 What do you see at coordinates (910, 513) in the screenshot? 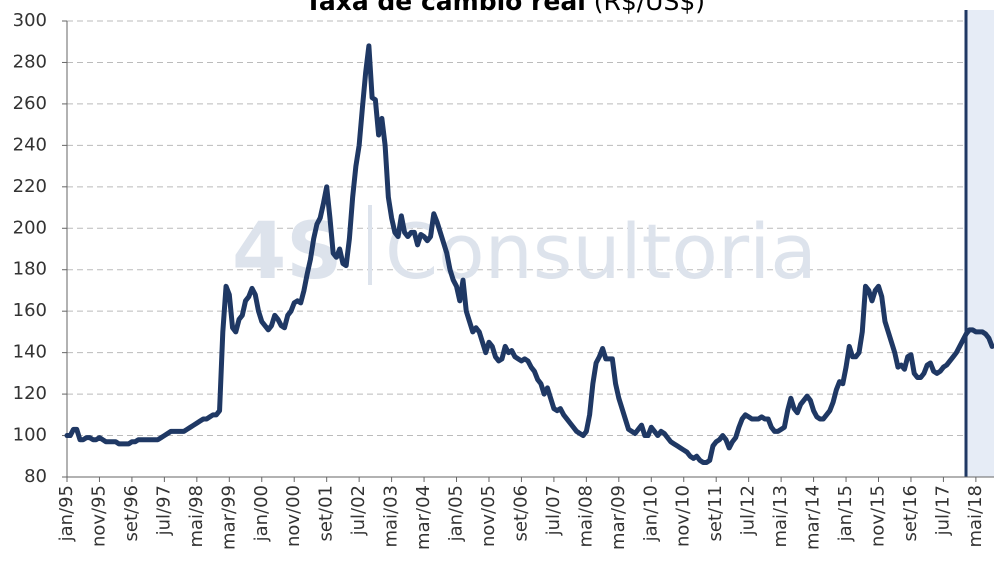
I see `x-tick-label: set/16` at bounding box center [910, 513].